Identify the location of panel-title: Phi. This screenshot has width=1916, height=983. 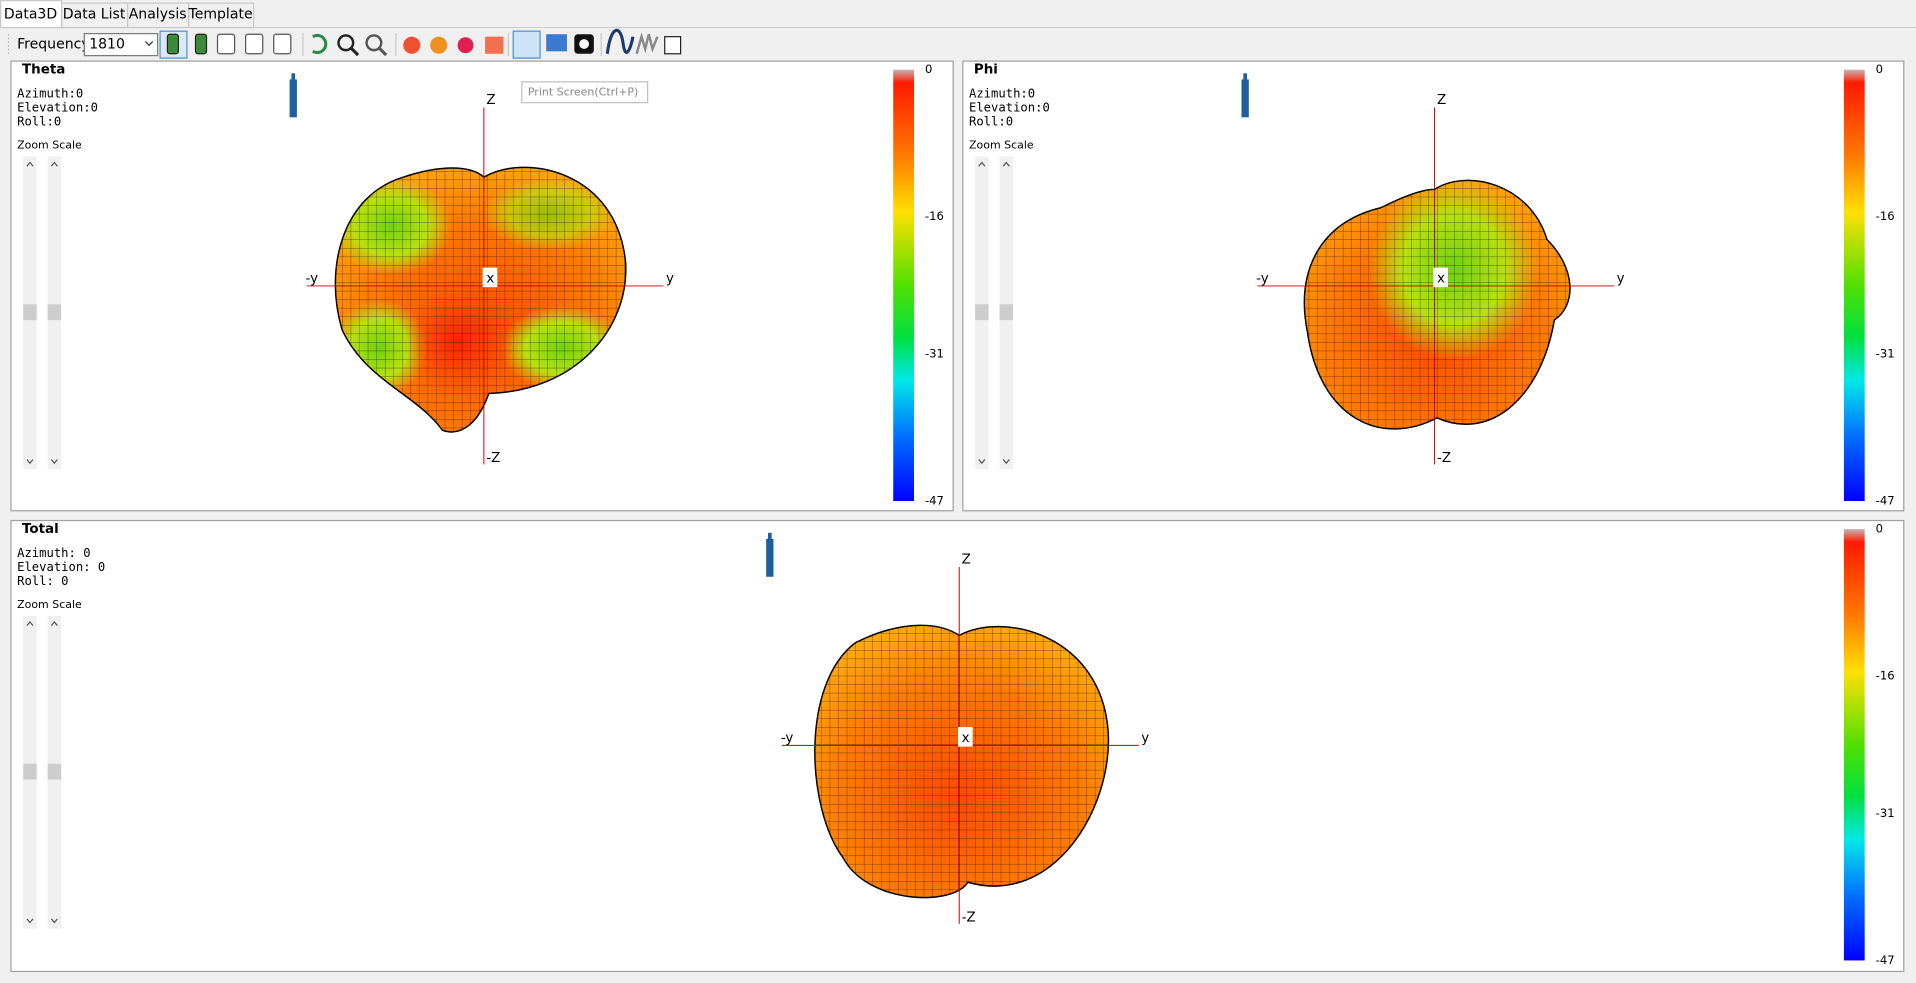
(986, 70).